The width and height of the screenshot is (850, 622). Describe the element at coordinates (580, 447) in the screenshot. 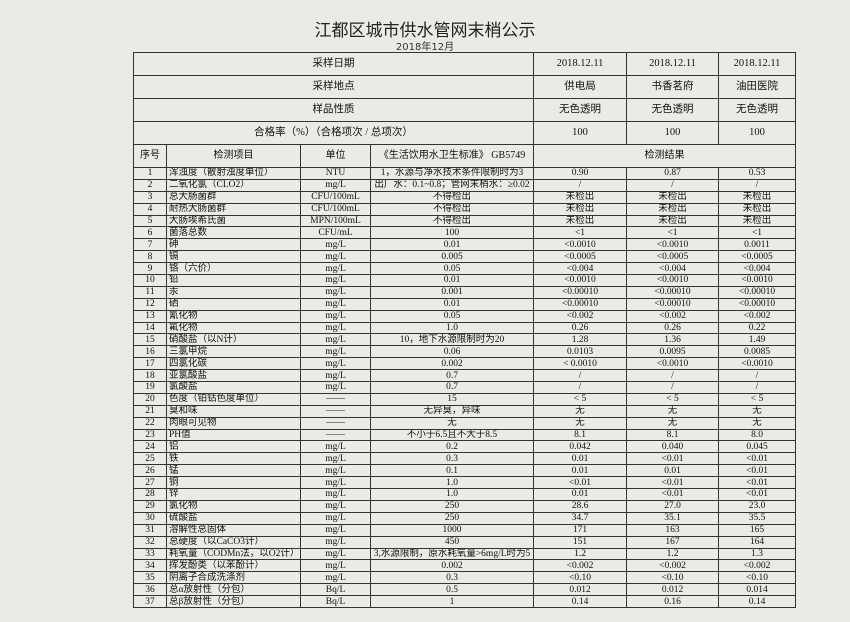

I see `result: 0.042` at that location.